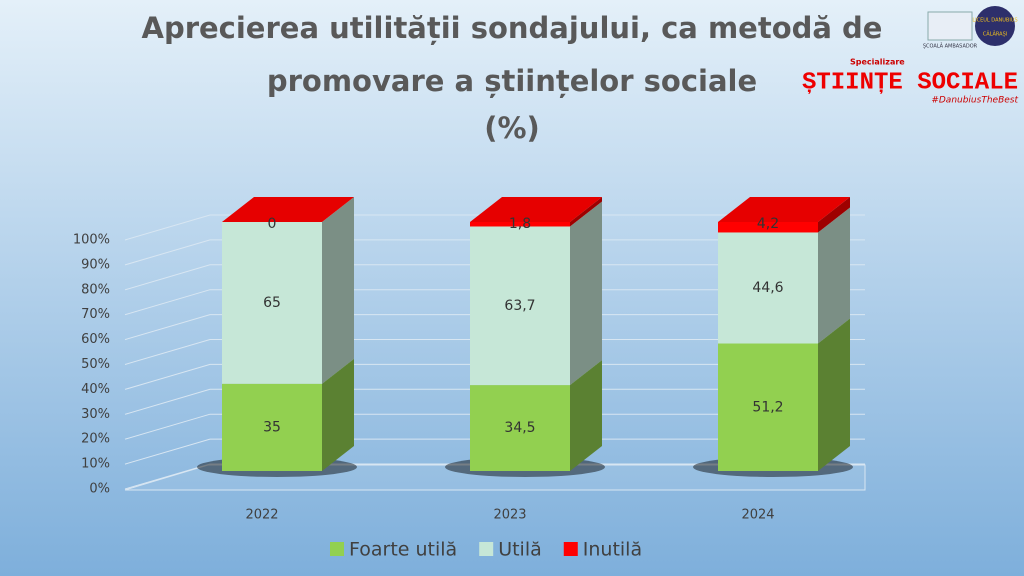 The width and height of the screenshot is (1024, 576). I want to click on value-label: 1,8, so click(520, 224).